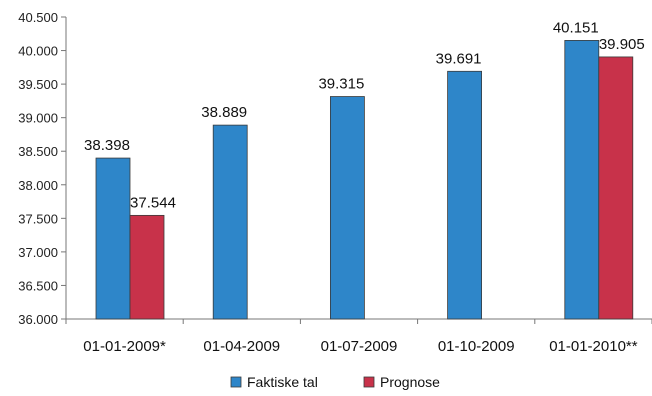 This screenshot has width=652, height=396. I want to click on y-tick-label: 40.500, so click(38, 17).